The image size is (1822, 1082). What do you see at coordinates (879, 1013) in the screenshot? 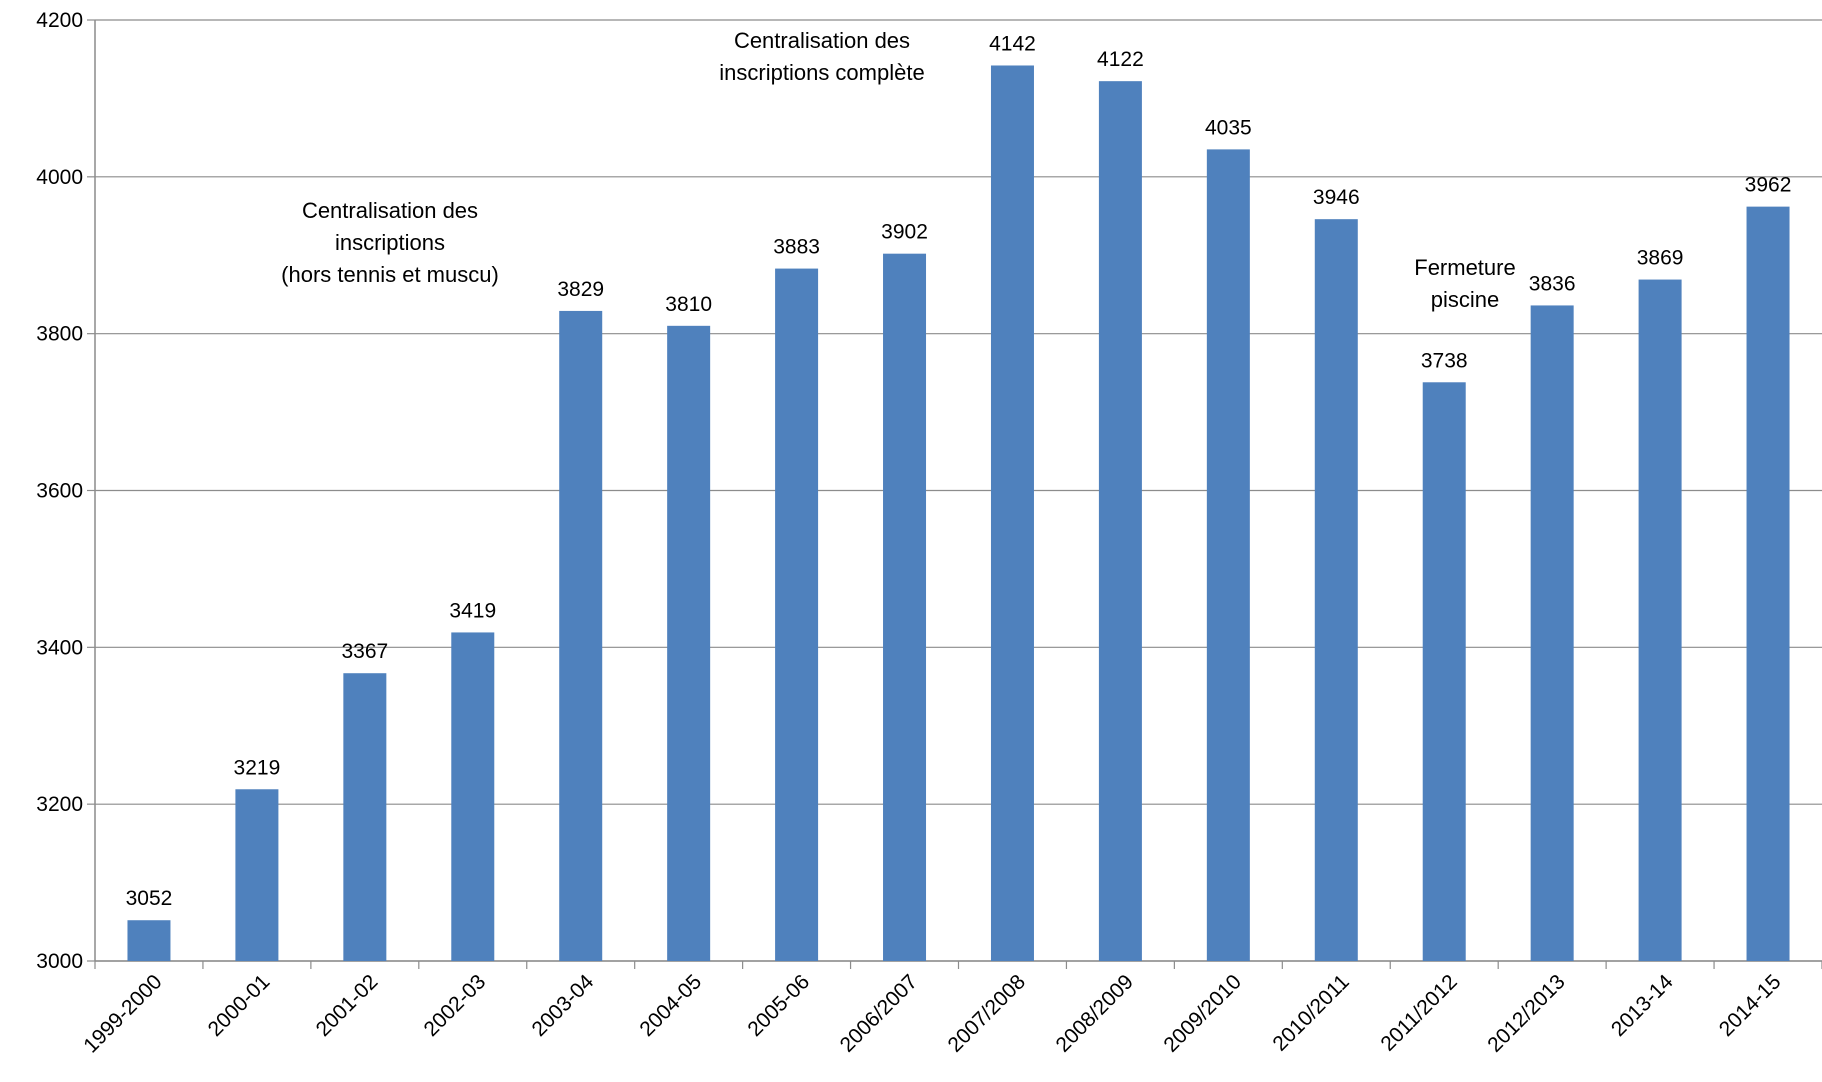
I see `x-tick-label: 2006/2007` at bounding box center [879, 1013].